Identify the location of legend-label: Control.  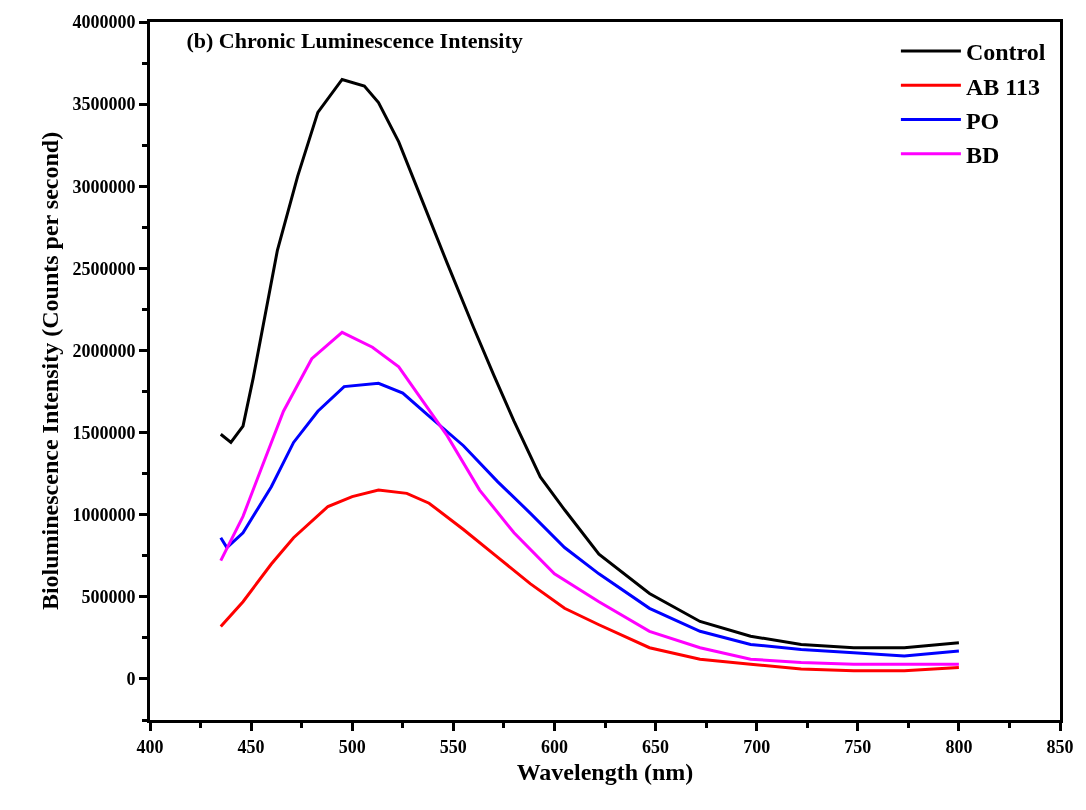
(1005, 52).